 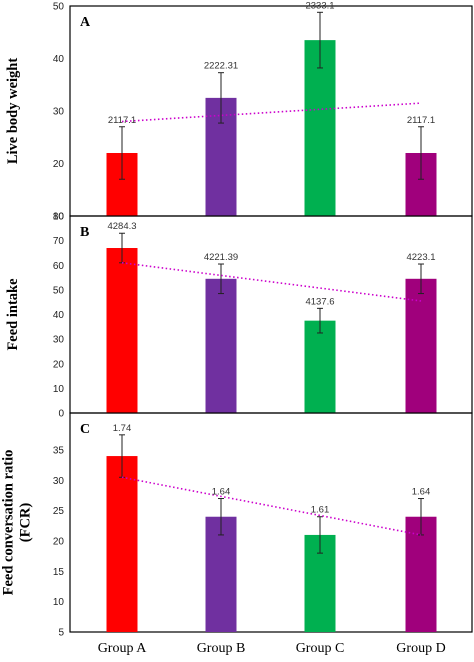 I want to click on panel-letter: B, so click(x=84, y=232).